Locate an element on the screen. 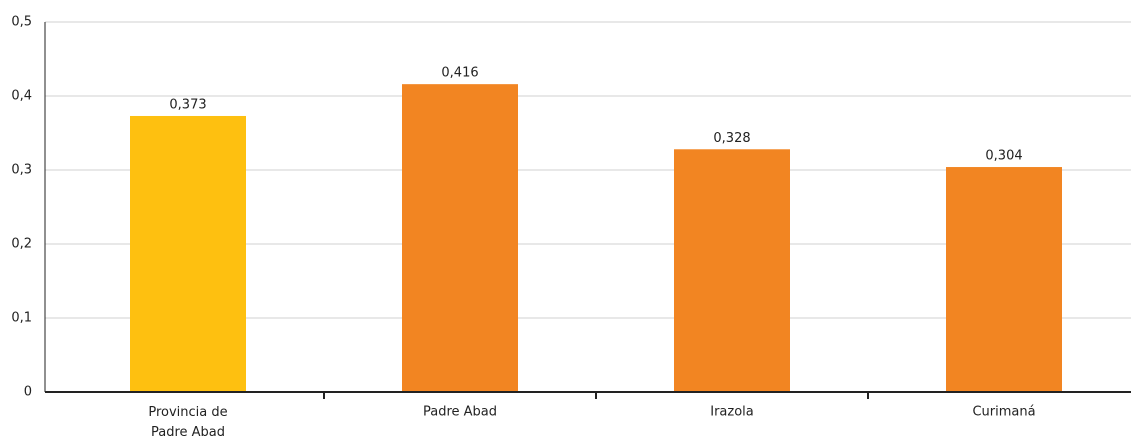 Image resolution: width=1131 pixels, height=440 pixels. x-tick-label: Provincia de Padre Abad is located at coordinates (187, 422).